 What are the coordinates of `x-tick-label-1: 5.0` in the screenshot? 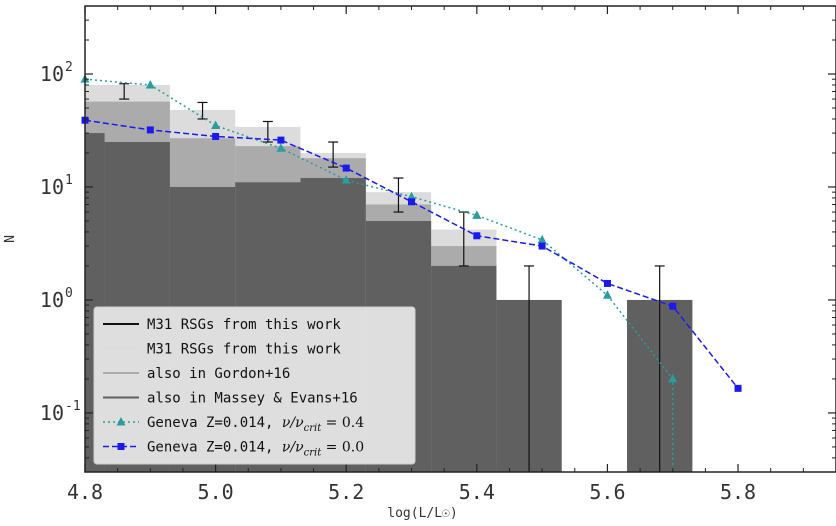 It's located at (216, 492).